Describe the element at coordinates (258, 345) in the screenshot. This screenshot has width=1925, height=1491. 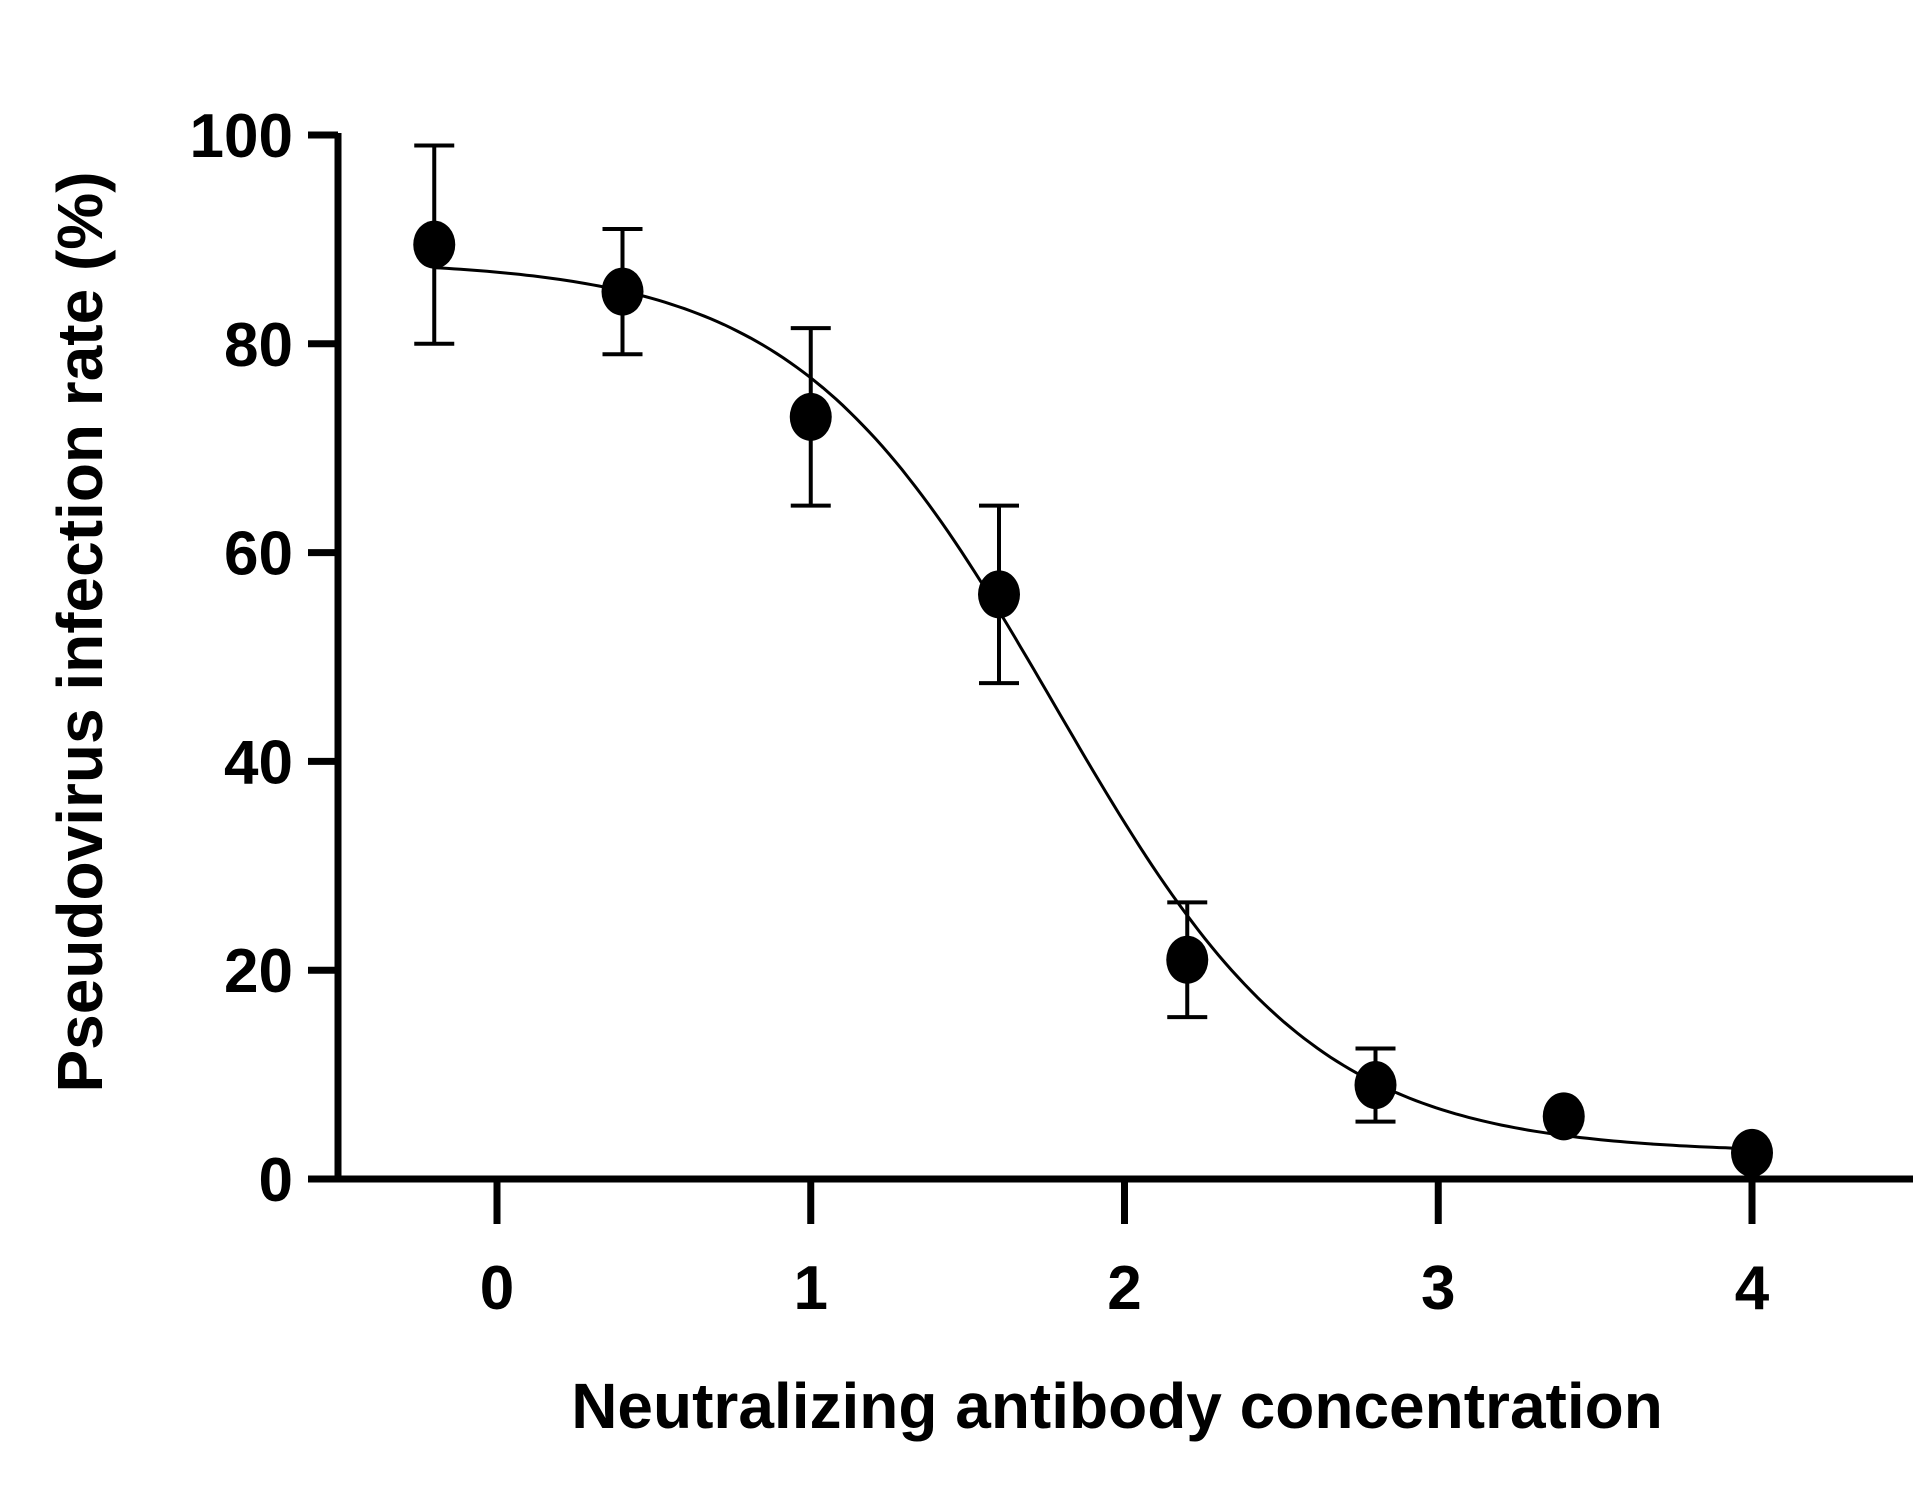
I see `y-tick-label: 80` at that location.